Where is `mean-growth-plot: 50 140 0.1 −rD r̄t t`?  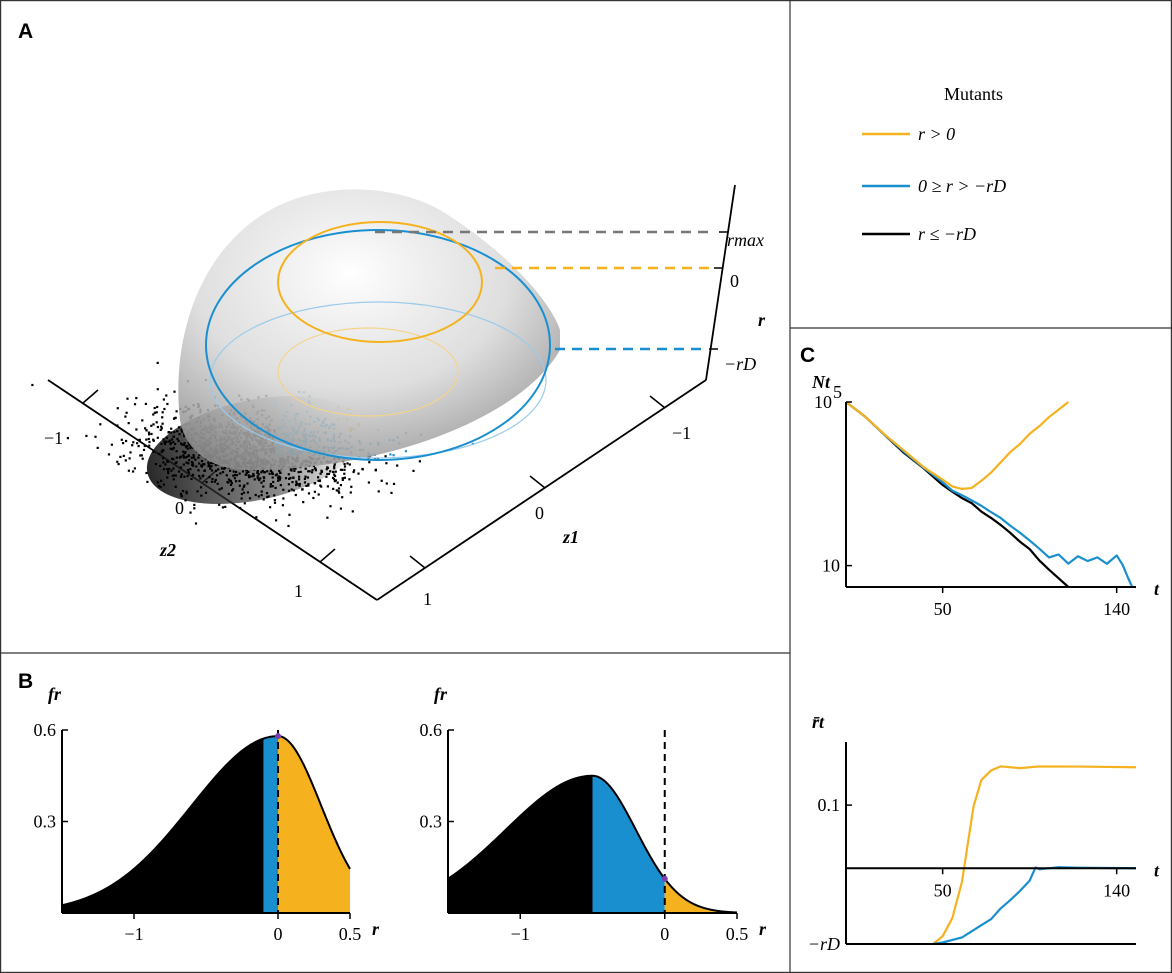
mean-growth-plot: 50 140 0.1 −rD r̄t t is located at coordinates (984, 833).